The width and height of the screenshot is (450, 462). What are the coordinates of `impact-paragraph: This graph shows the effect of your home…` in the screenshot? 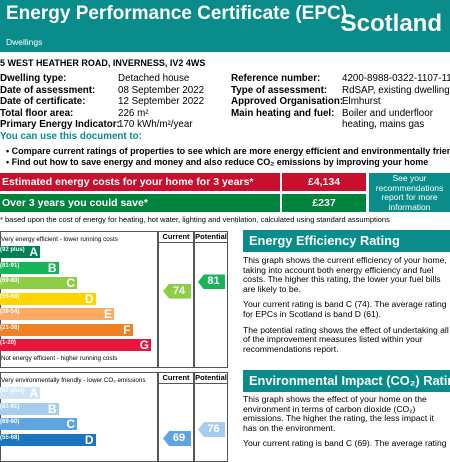 It's located at (338, 413).